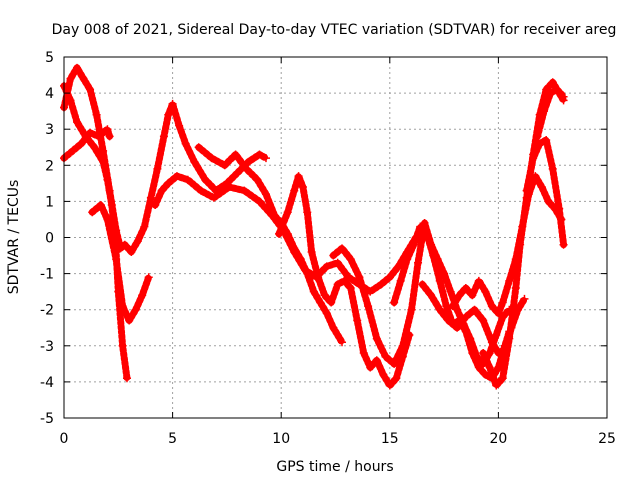  Describe the element at coordinates (47, 347) in the screenshot. I see `y-tick-label: -3` at that location.